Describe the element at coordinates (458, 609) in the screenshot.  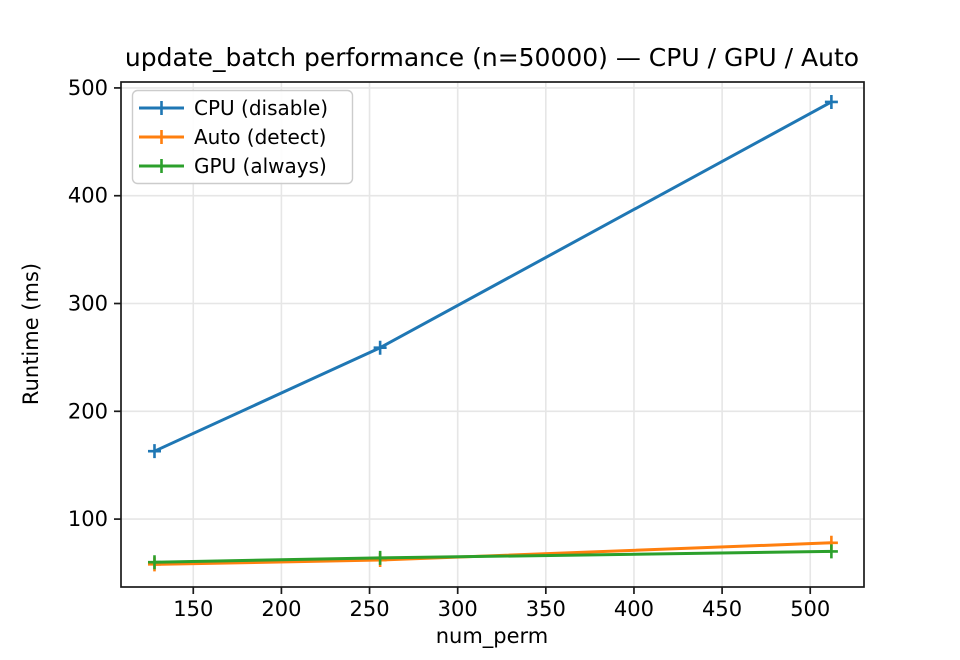
I see `x-tick-label: 300` at that location.